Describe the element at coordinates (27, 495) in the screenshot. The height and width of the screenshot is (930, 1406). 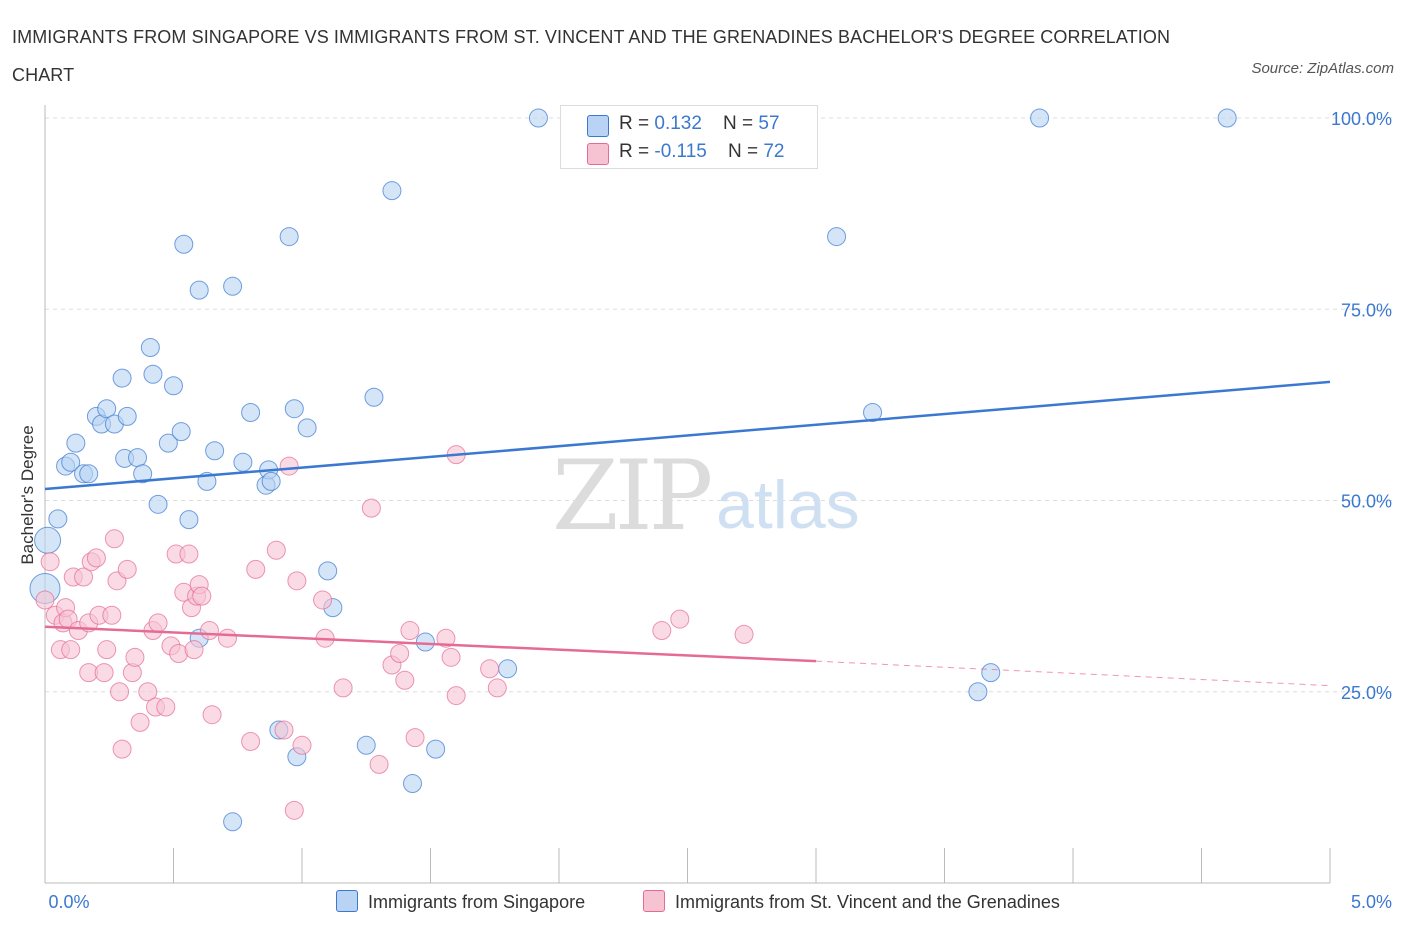
I see `y-axis-label: Bachelor's Degree` at that location.